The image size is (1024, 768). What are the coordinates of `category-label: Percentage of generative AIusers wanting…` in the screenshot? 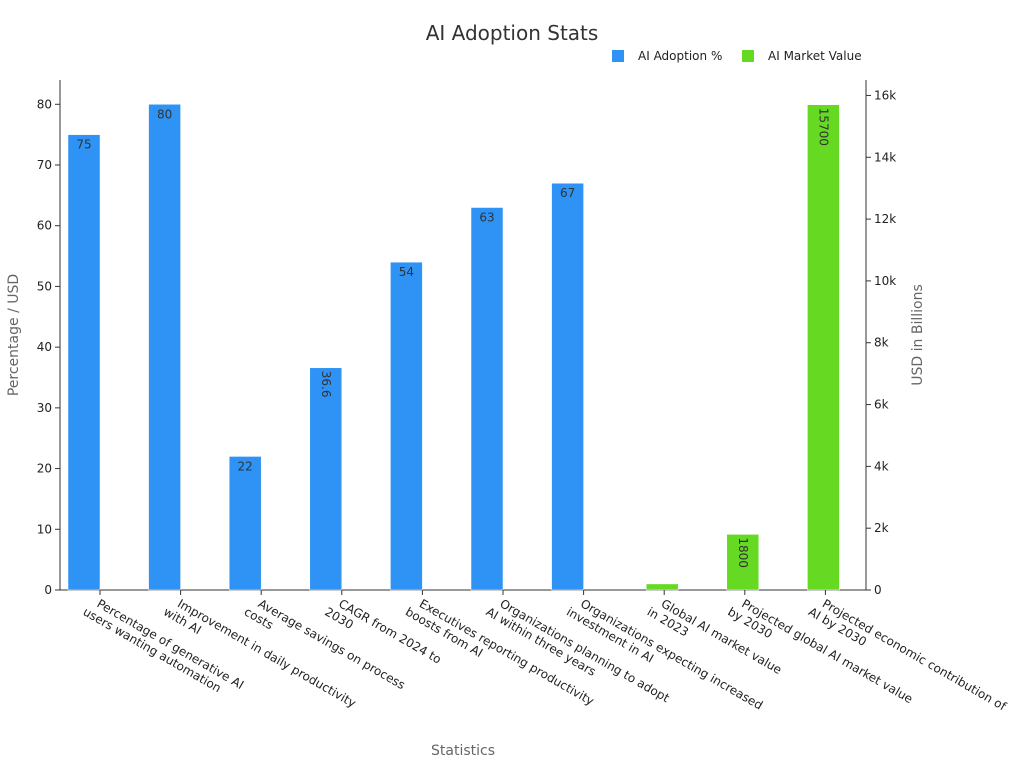 It's located at (164, 648).